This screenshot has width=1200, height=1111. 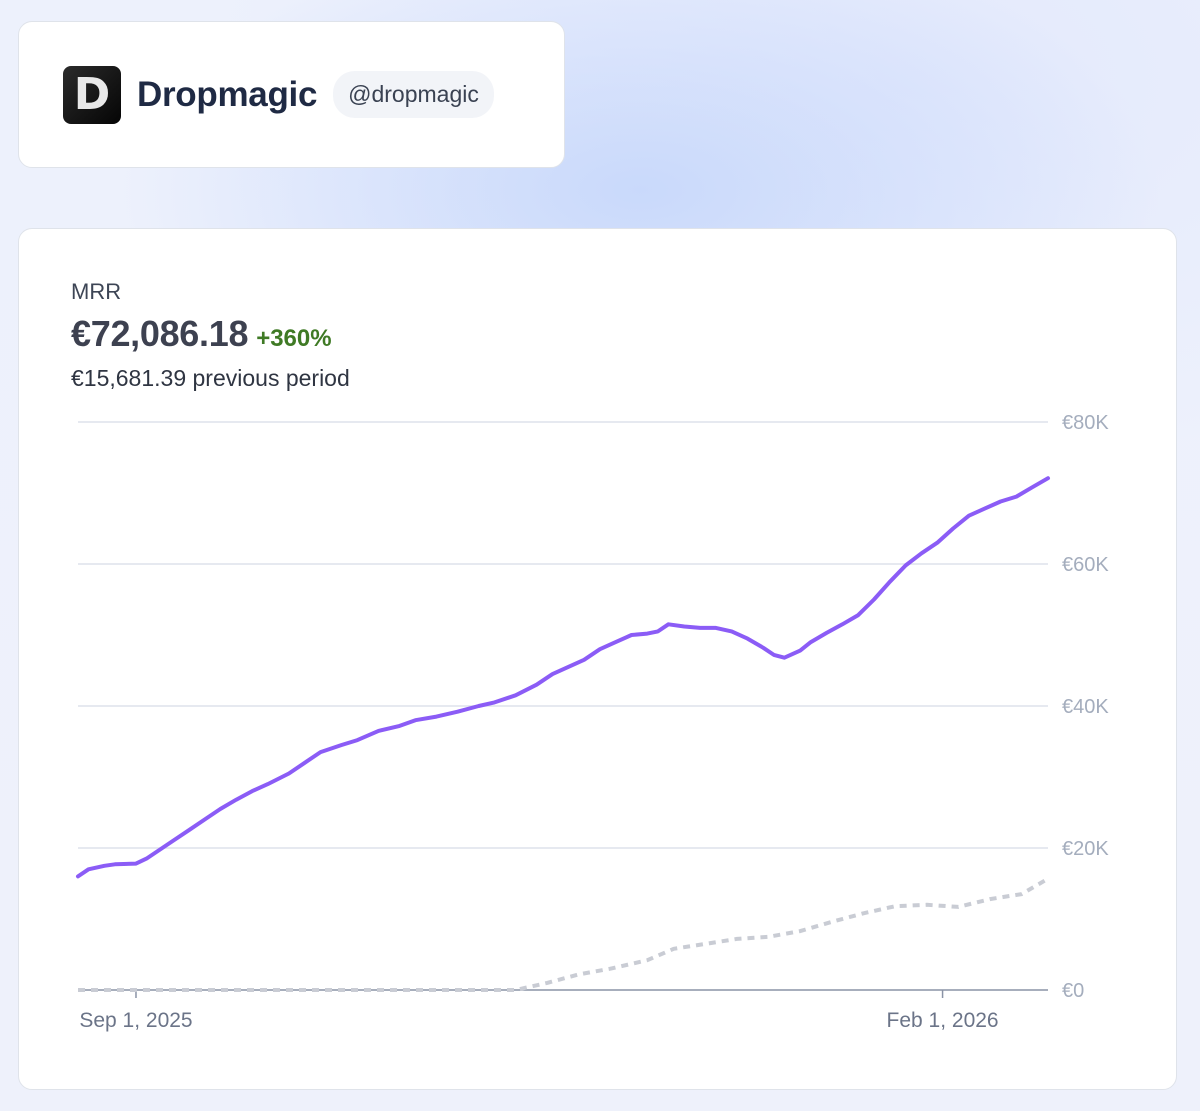 I want to click on y-tick-label: €20K, so click(x=1085, y=849).